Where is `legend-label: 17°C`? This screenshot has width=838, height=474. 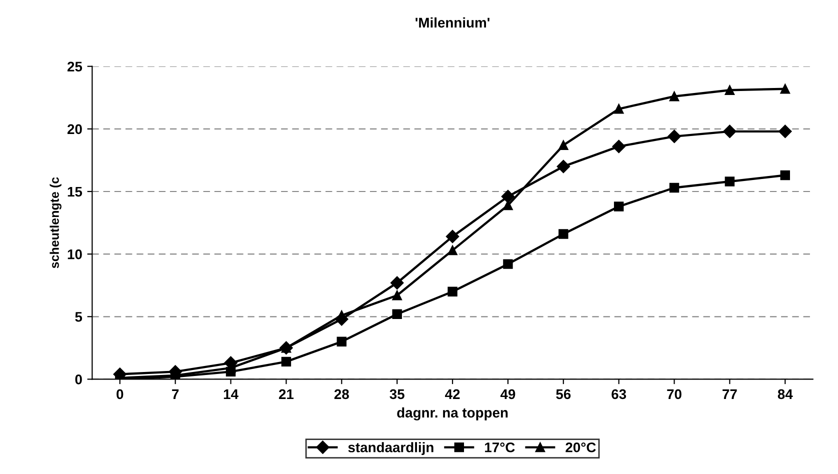
legend-label: 17°C is located at coordinates (500, 447).